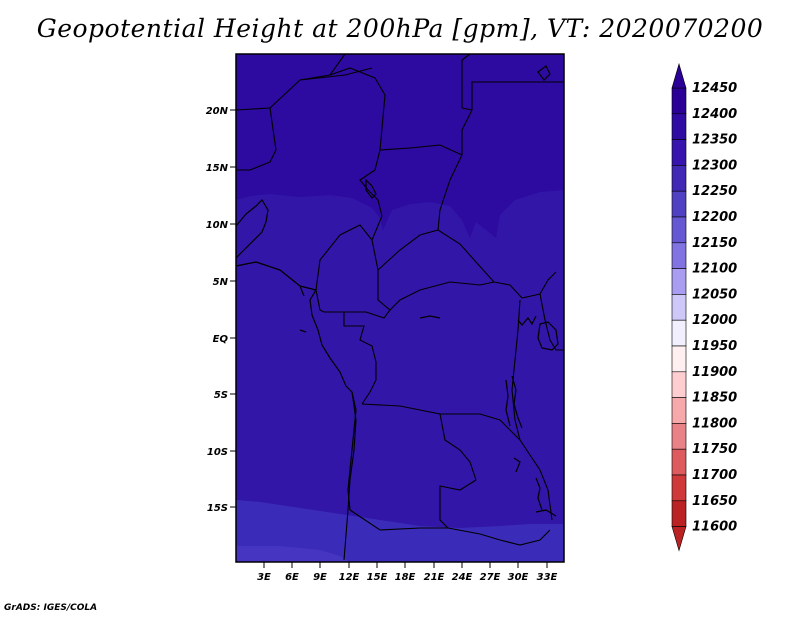  Describe the element at coordinates (714, 475) in the screenshot. I see `colorbar-label: 11700` at that location.